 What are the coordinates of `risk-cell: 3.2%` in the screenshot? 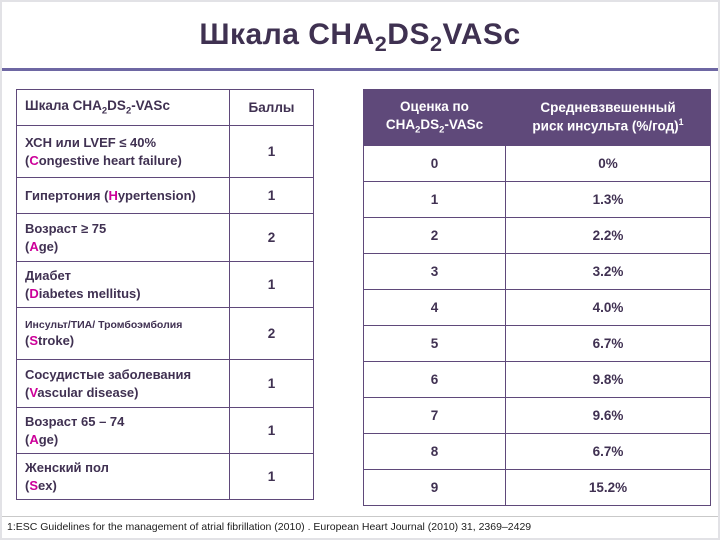 It's located at (608, 271).